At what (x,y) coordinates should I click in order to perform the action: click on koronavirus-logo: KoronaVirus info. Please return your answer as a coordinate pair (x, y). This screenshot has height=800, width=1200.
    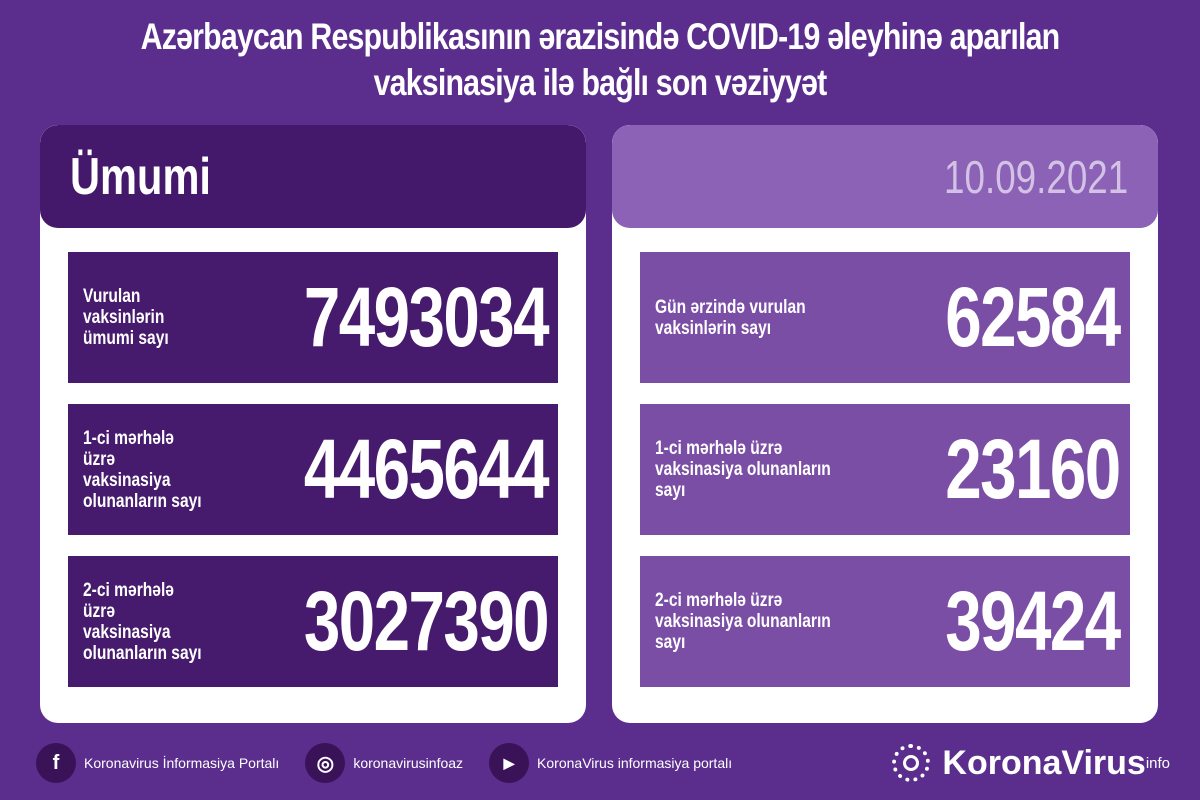
    Looking at the image, I should click on (1031, 763).